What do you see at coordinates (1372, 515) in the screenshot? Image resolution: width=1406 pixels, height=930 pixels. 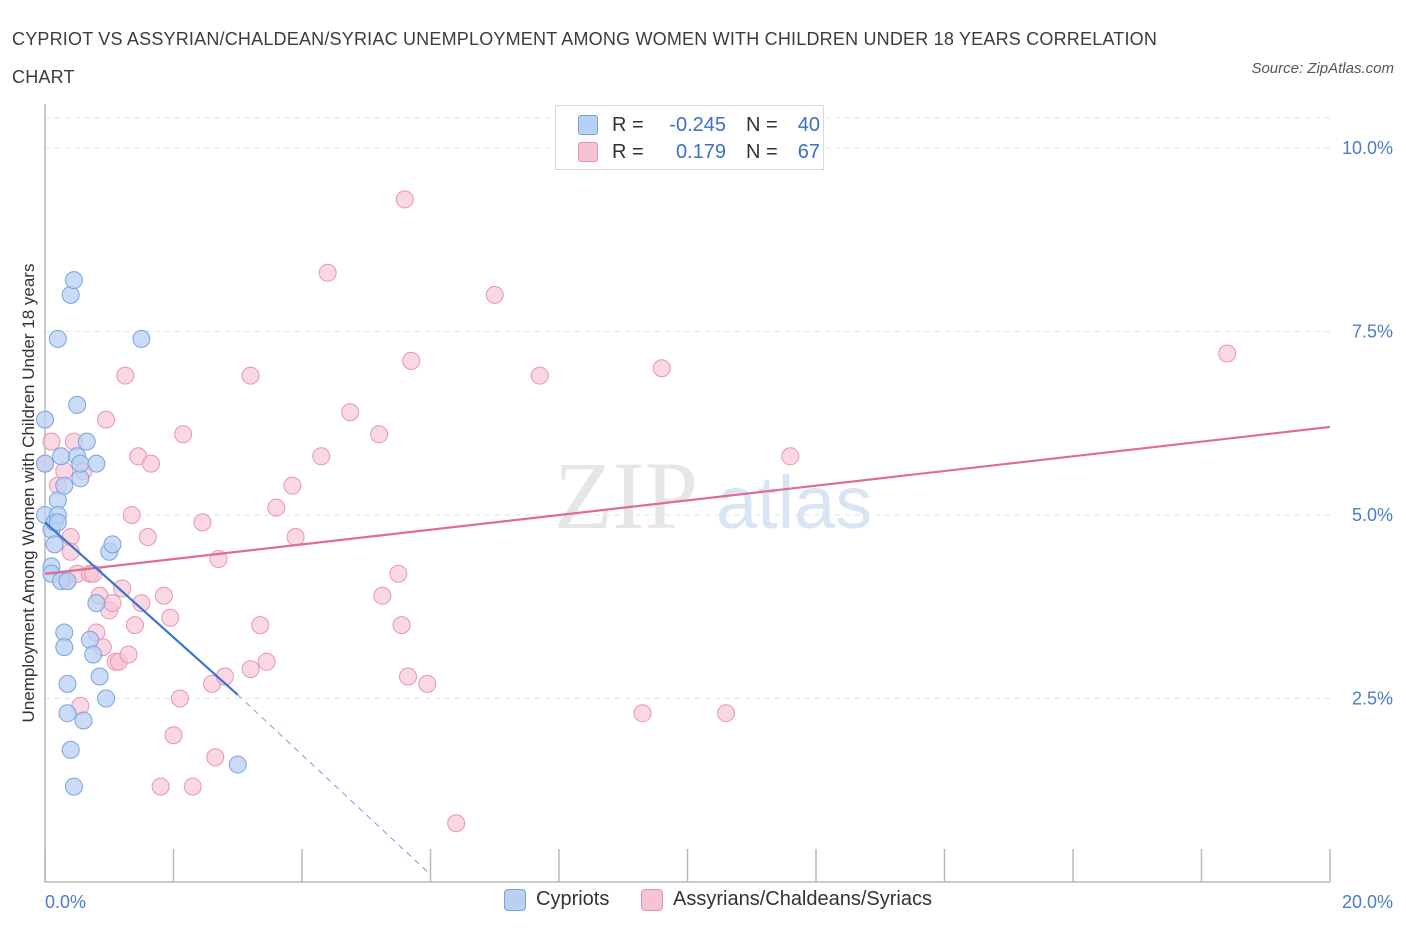 I see `y-tick-label: 5.0%` at bounding box center [1372, 515].